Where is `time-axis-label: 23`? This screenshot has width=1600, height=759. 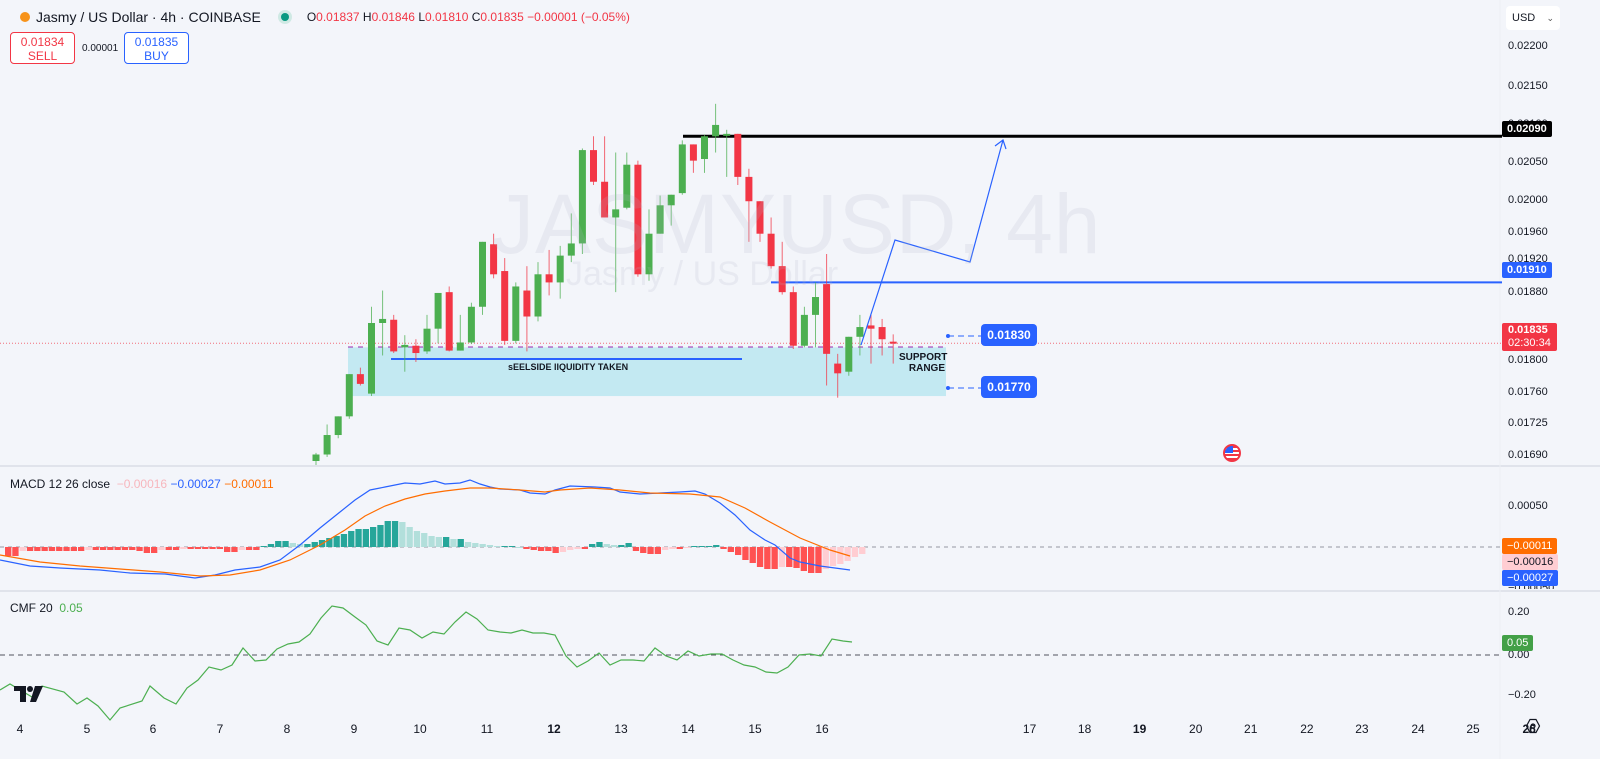 time-axis-label: 23 is located at coordinates (1362, 729).